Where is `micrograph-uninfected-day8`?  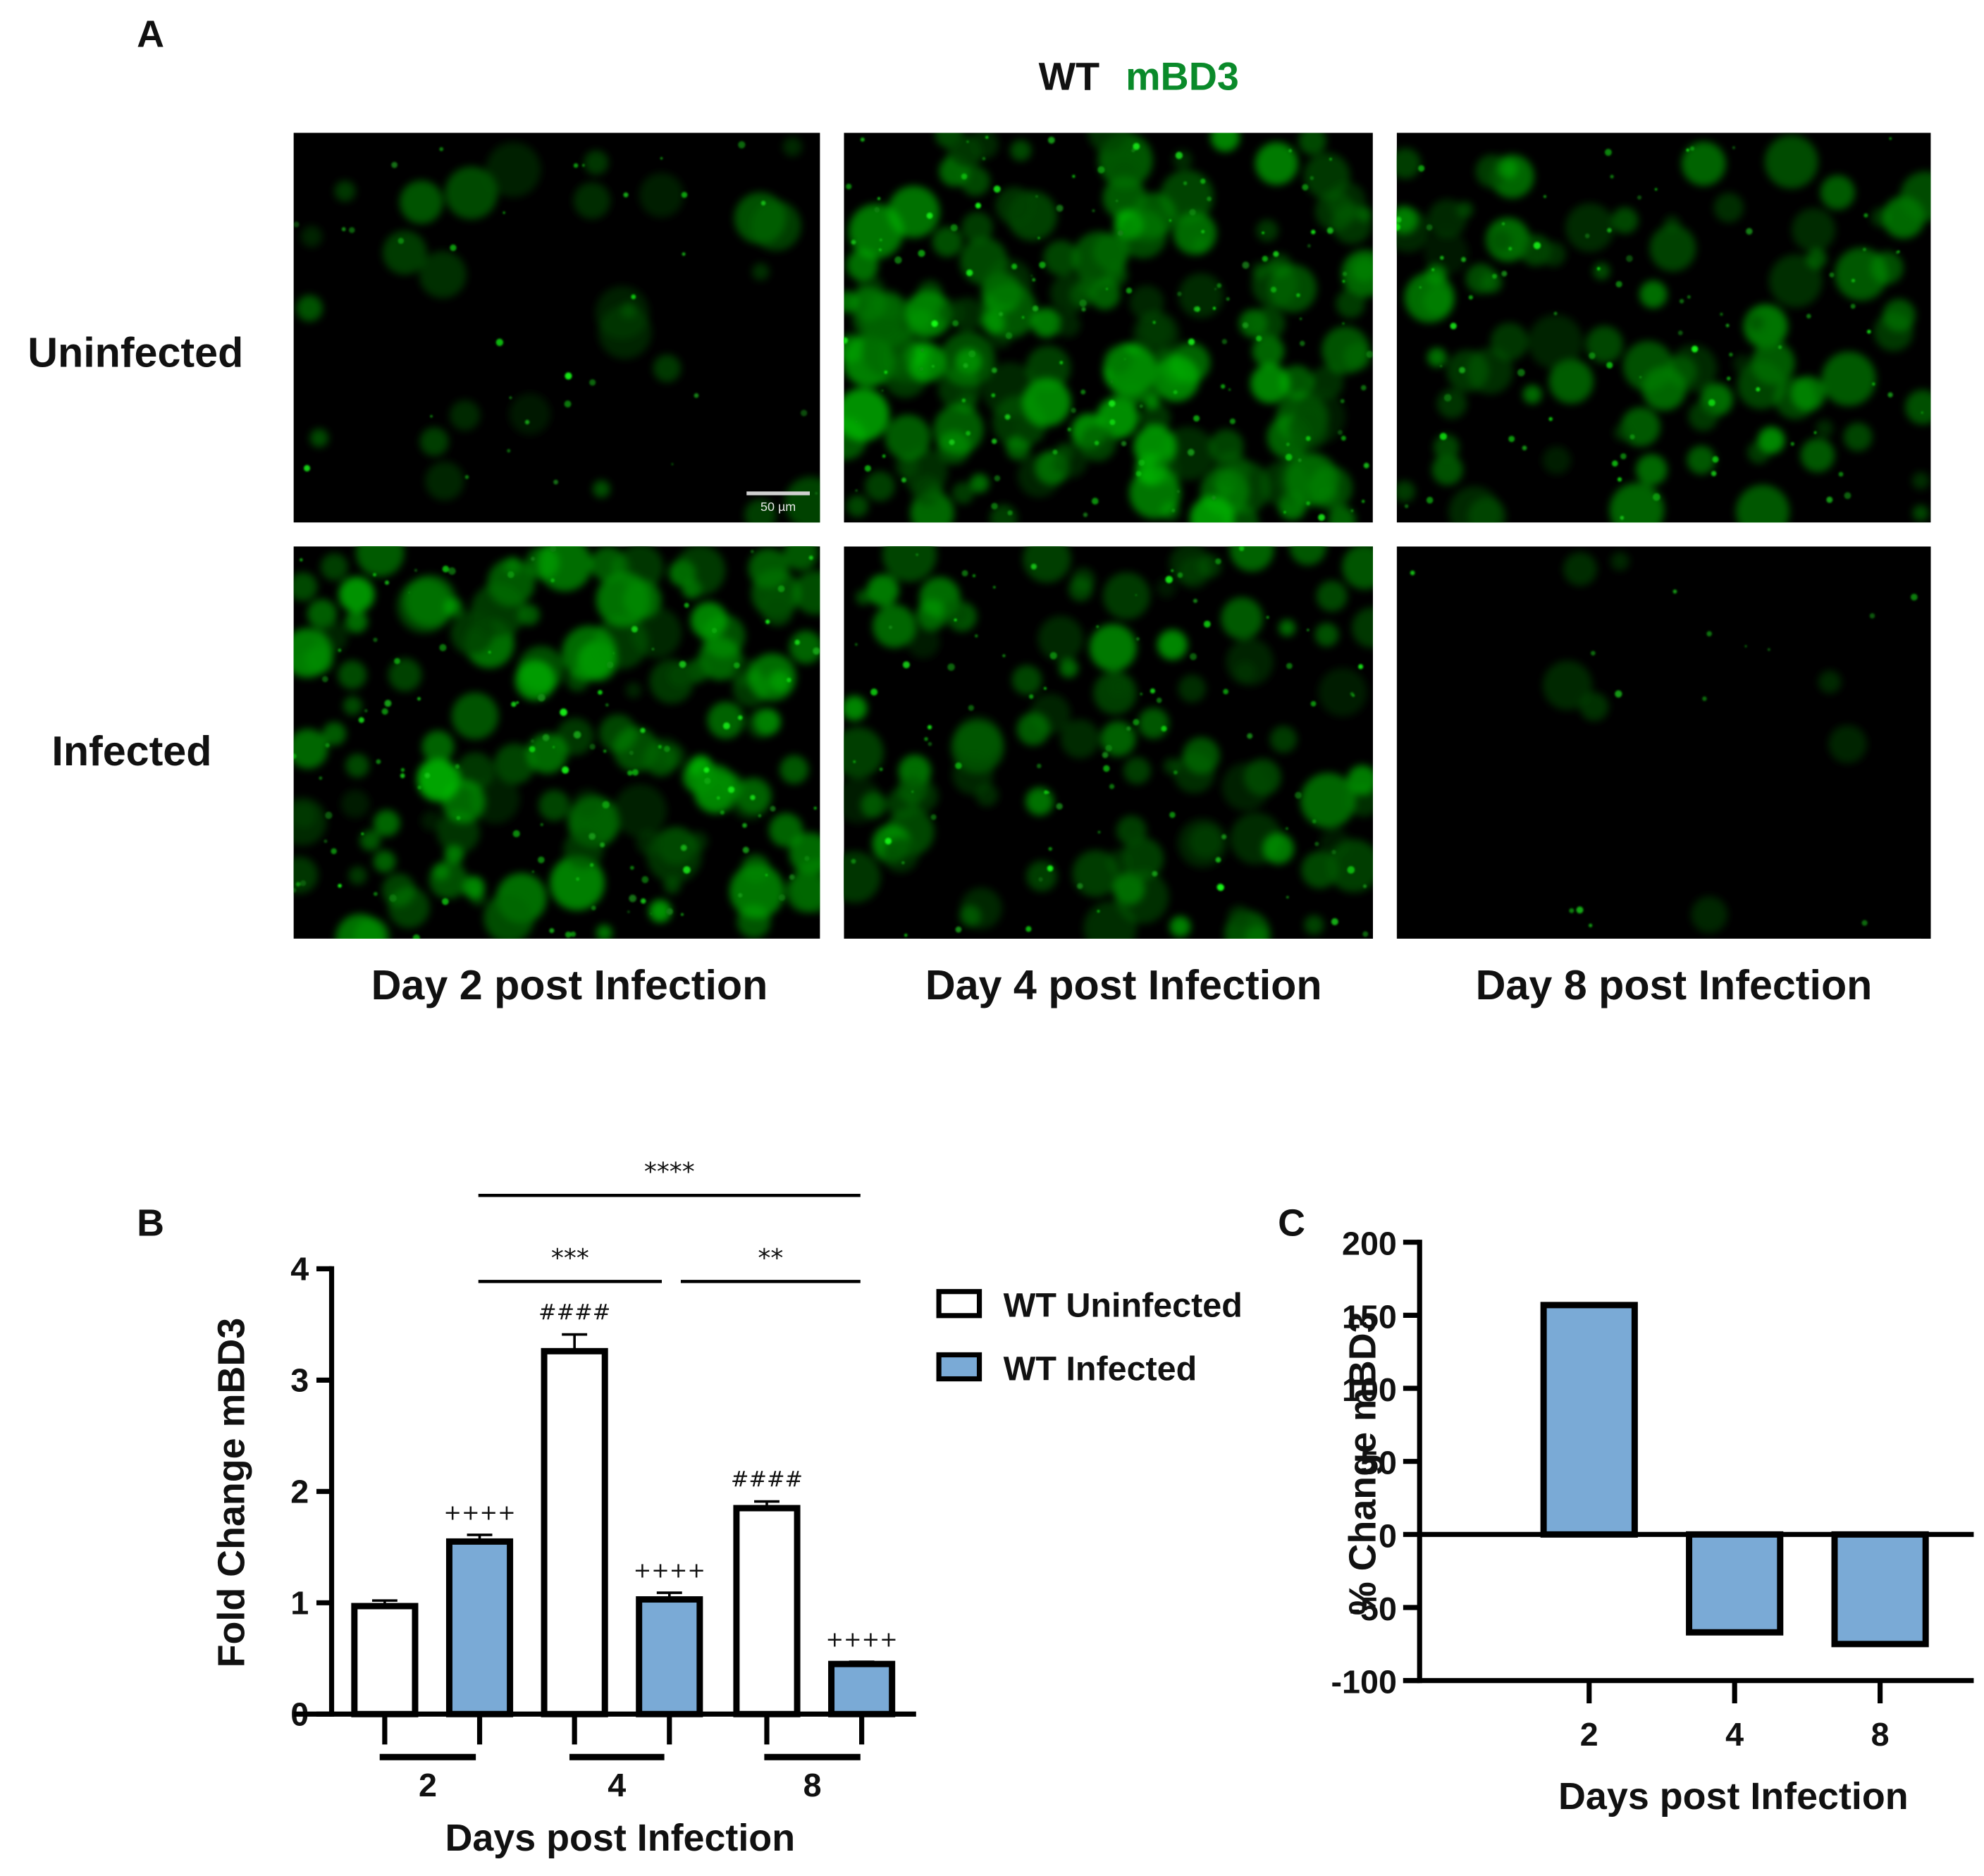
micrograph-uninfected-day8 is located at coordinates (1663, 327).